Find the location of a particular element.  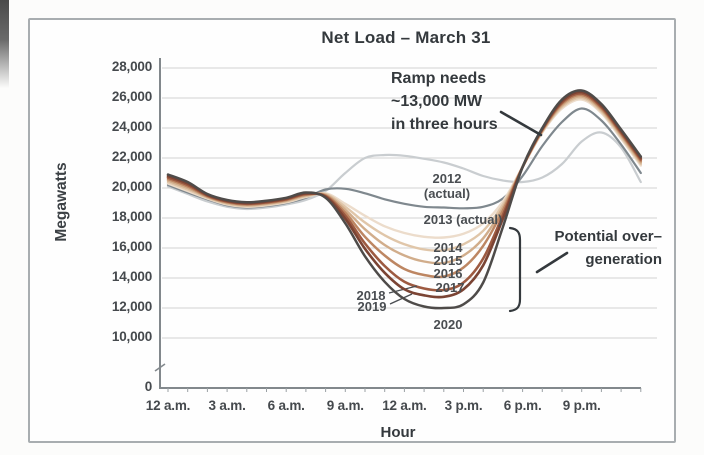

series-label-2012: 2012 (actual) is located at coordinates (447, 186).